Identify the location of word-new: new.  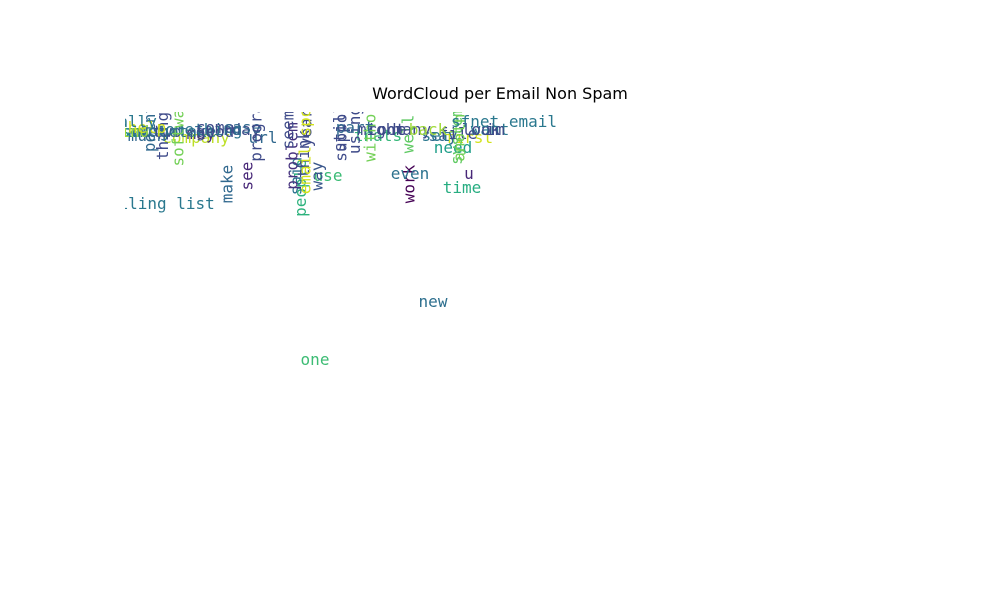
(433, 301).